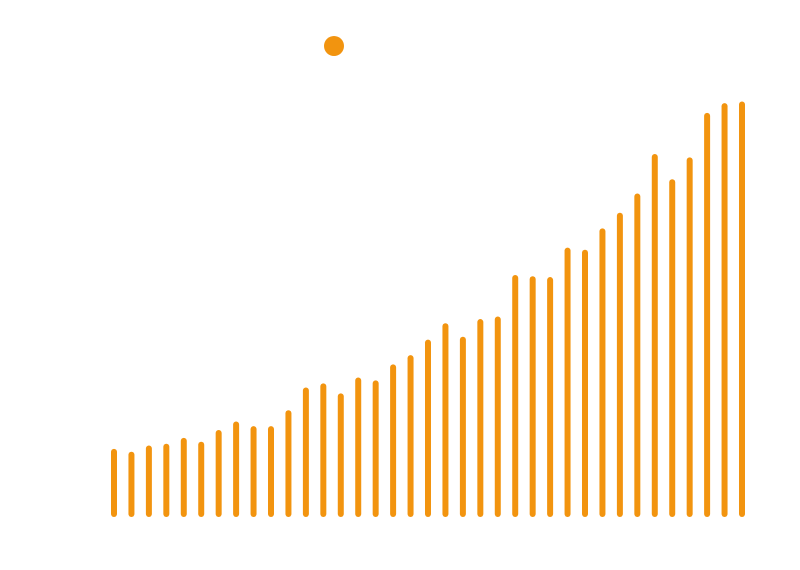 The width and height of the screenshot is (800, 570). I want to click on legend, so click(334, 46).